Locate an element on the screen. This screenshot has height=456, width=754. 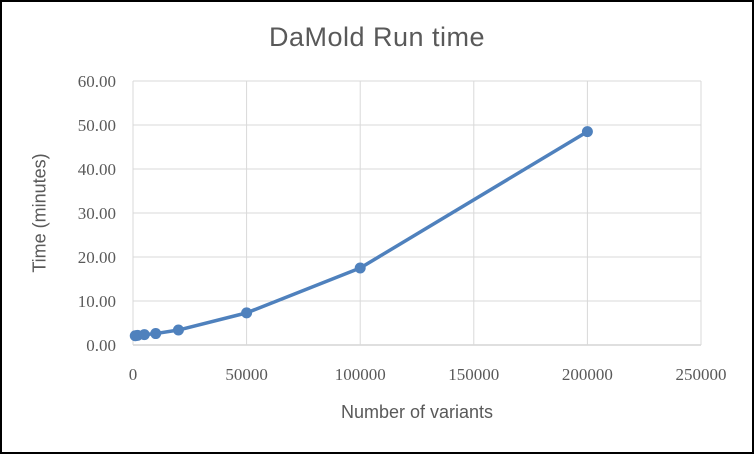
x-axis-title: Number of variants is located at coordinates (417, 412).